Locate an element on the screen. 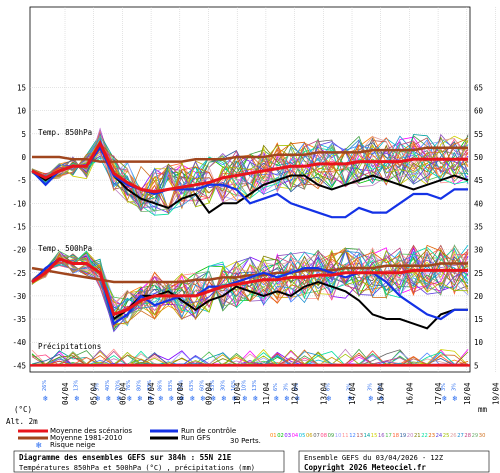  legend-perts-label: 30 Perts. is located at coordinates (245, 441).